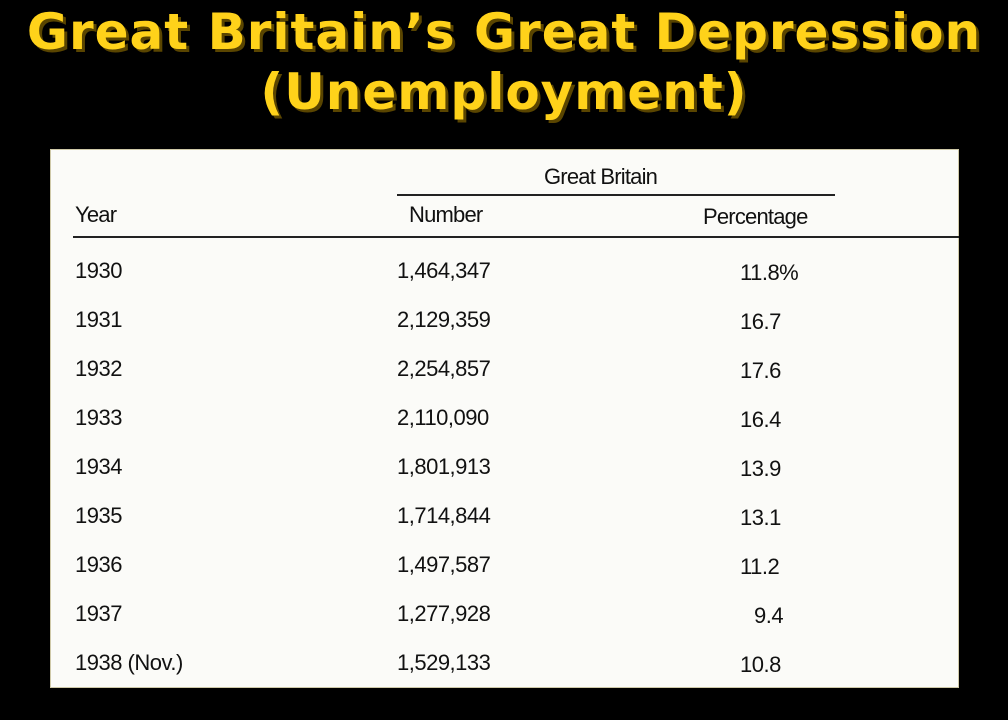 The image size is (1008, 720). I want to click on cell-percentage: 11.8%, so click(769, 272).